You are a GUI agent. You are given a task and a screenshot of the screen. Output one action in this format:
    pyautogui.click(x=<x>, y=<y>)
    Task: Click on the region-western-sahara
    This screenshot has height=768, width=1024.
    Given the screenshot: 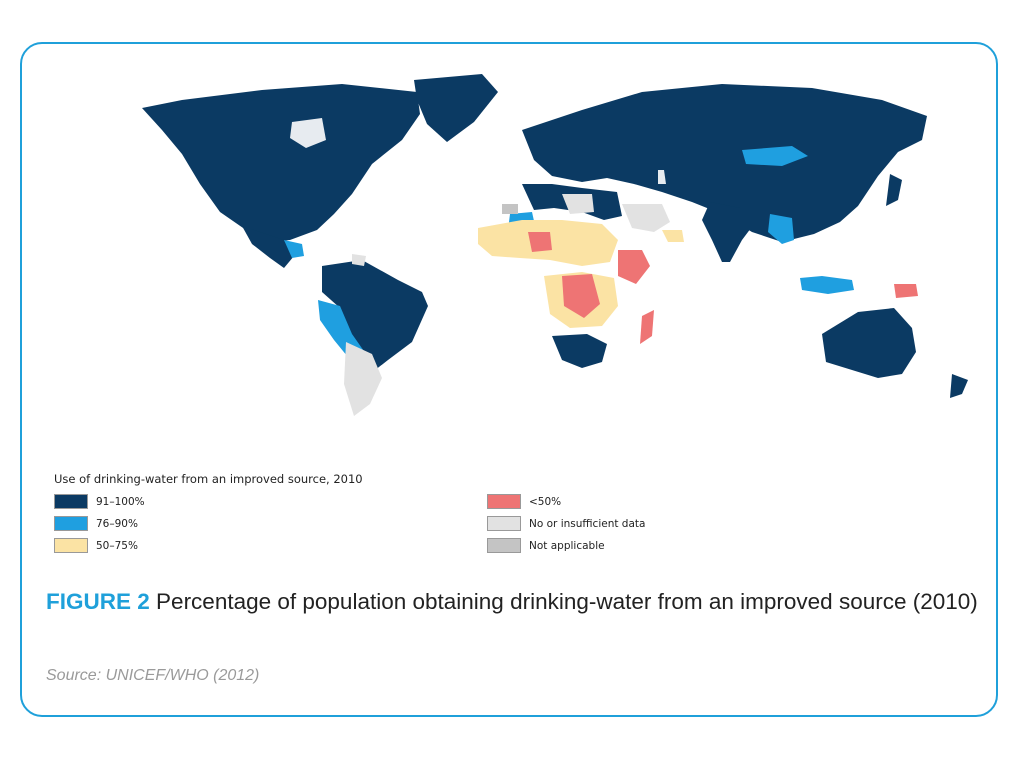 What is the action you would take?
    pyautogui.click(x=510, y=209)
    